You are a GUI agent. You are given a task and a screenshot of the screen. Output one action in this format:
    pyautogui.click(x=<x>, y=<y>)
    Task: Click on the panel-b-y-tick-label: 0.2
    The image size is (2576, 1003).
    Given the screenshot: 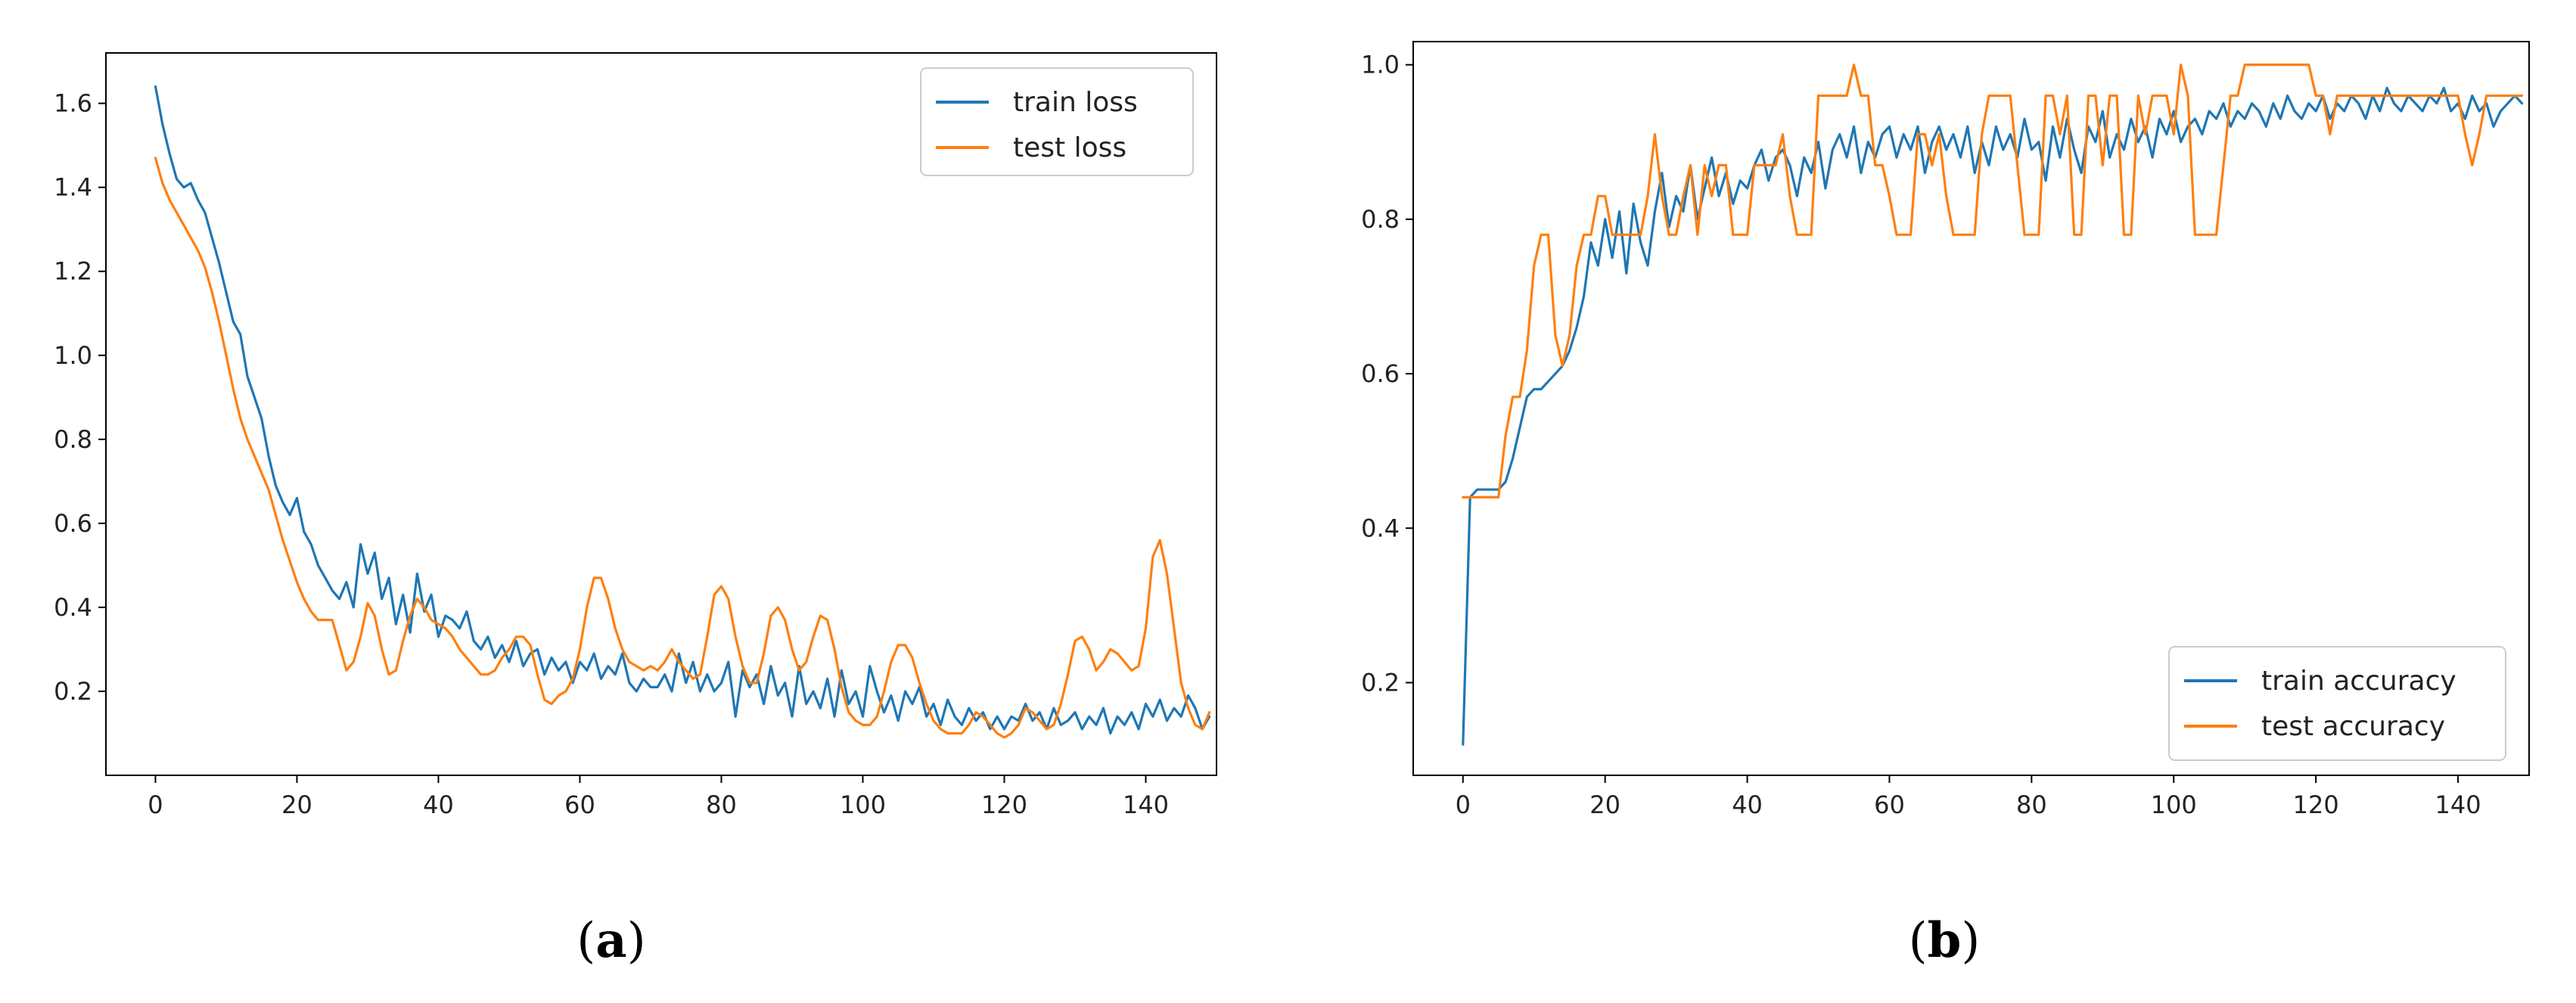 What is the action you would take?
    pyautogui.click(x=1380, y=682)
    